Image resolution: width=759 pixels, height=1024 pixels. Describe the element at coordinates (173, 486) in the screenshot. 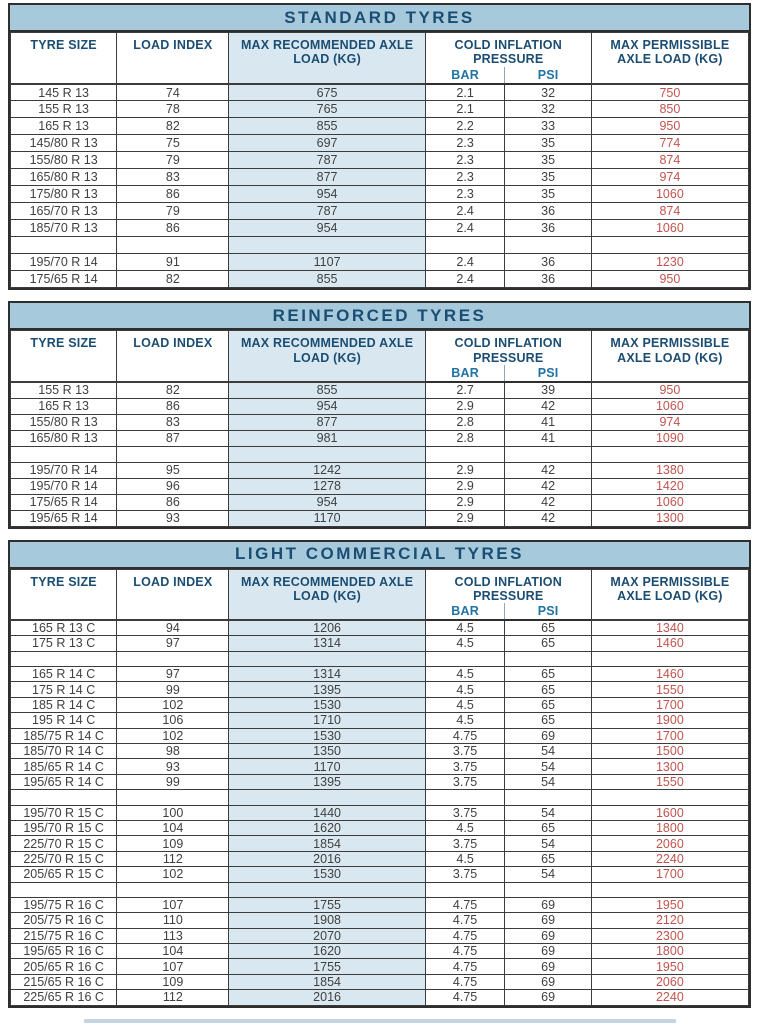

I see `load-index-cell: 96` at that location.